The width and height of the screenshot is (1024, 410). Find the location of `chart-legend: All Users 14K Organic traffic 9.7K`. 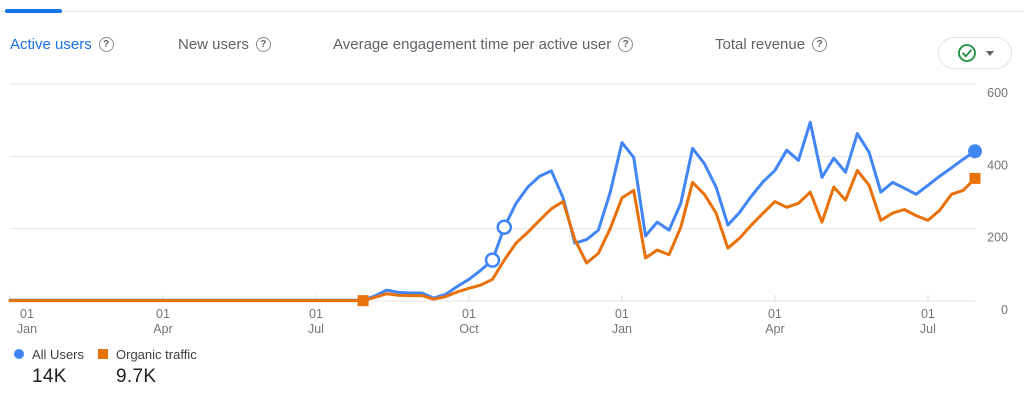

chart-legend: All Users 14K Organic traffic 9.7K is located at coordinates (105, 367).